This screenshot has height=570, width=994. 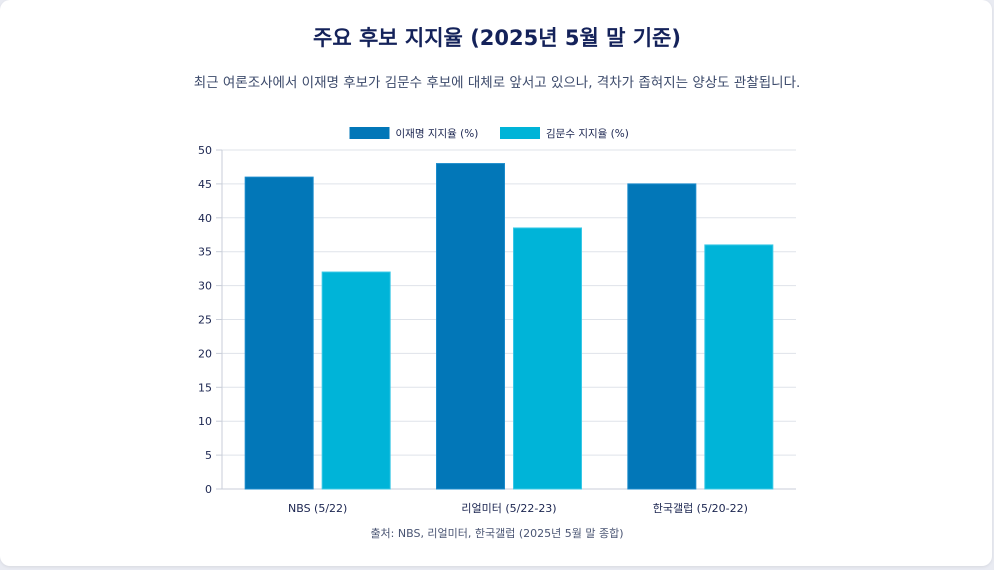 What do you see at coordinates (489, 133) in the screenshot?
I see `legend: 이재명 지지율 (%) 김문수 지지율 (%)` at bounding box center [489, 133].